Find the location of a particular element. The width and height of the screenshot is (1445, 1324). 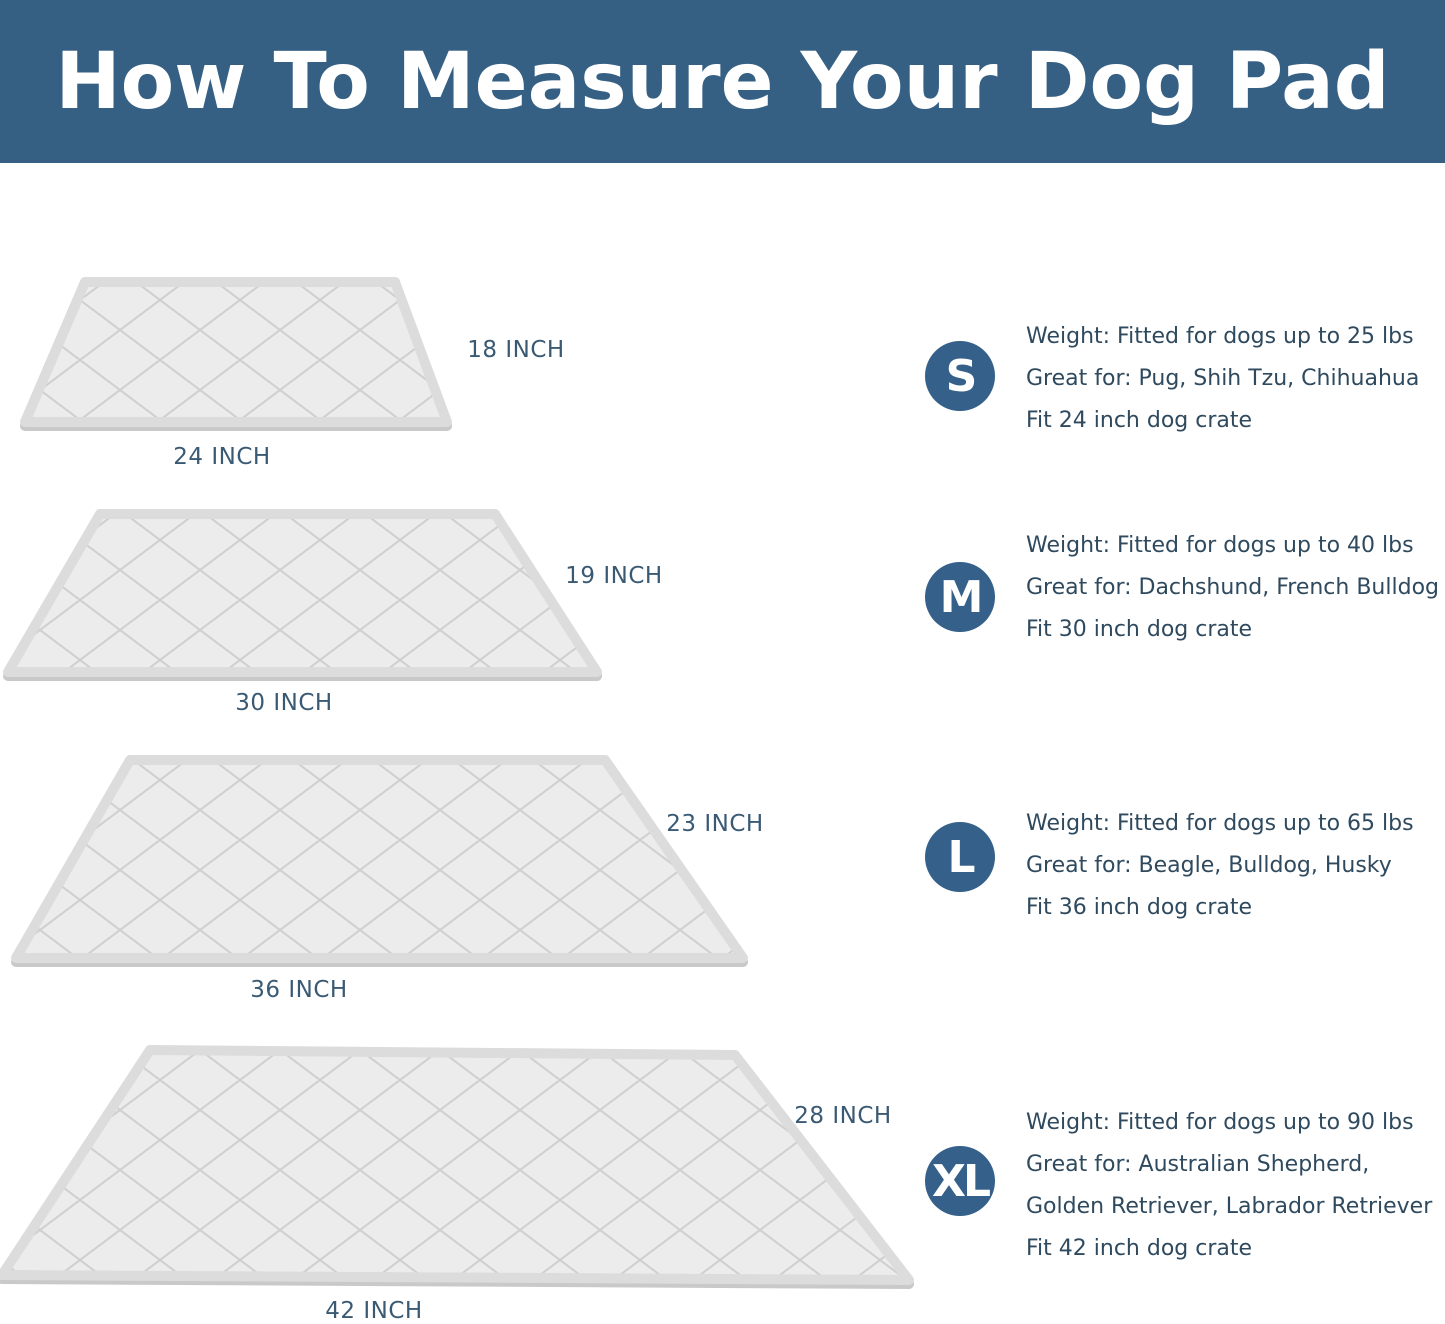

size-badge: XL is located at coordinates (960, 1181).